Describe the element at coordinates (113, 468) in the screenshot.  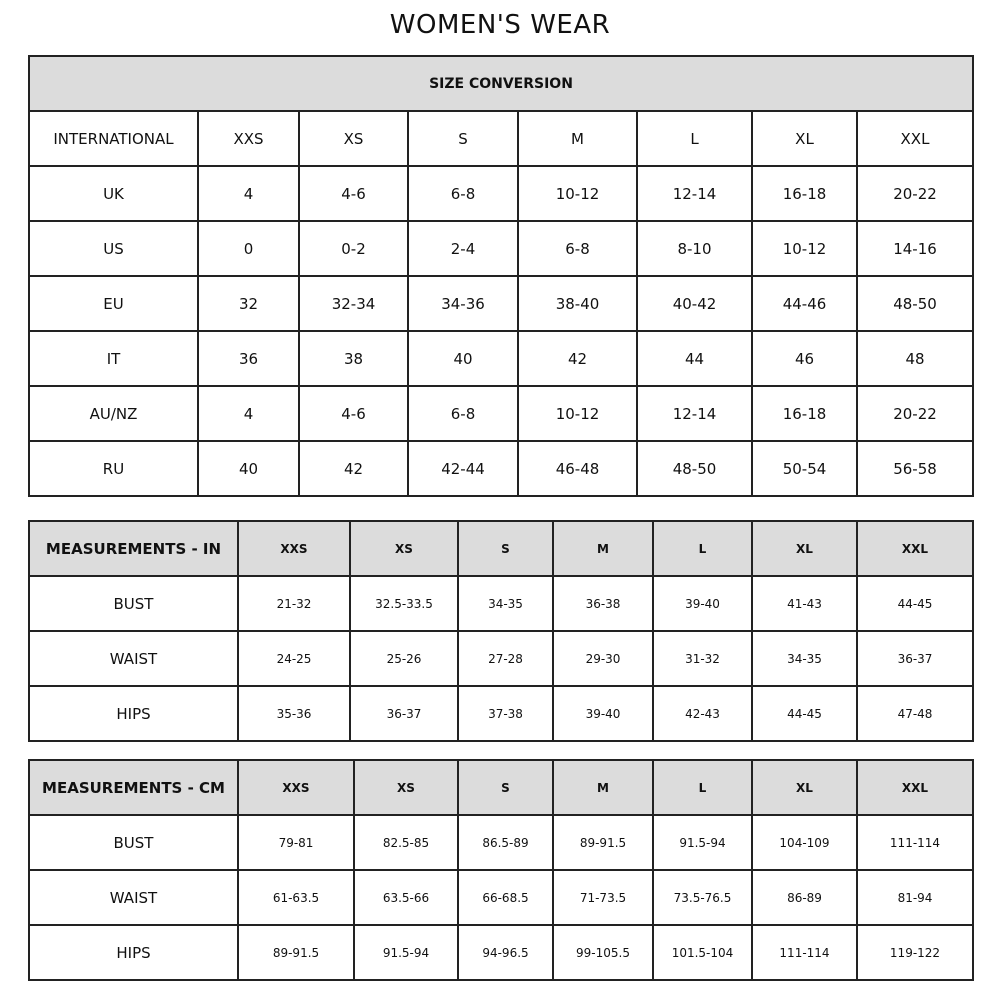
I see `row-label: RU` at that location.